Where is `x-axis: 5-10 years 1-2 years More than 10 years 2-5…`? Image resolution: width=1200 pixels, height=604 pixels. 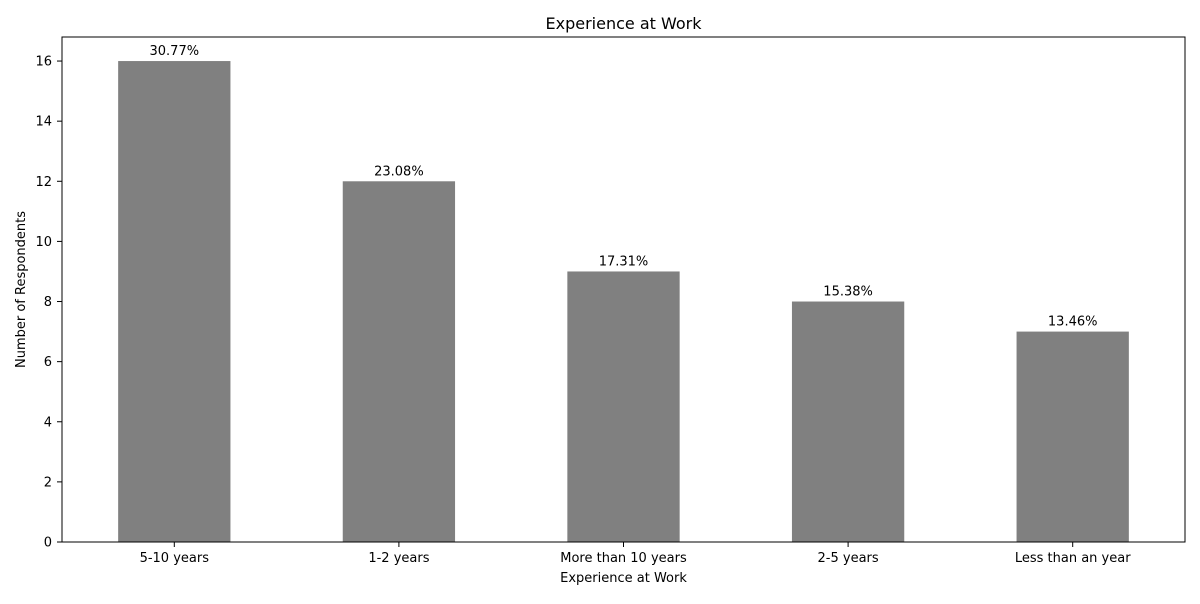
x-axis: 5-10 years 1-2 years More than 10 years 2-5… is located at coordinates (635, 554).